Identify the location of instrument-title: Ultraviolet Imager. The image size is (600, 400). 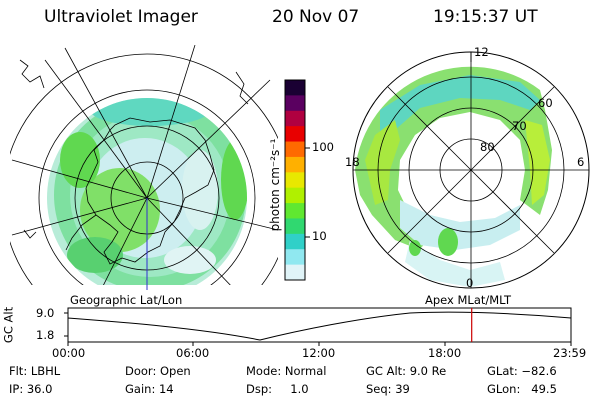
(121, 17).